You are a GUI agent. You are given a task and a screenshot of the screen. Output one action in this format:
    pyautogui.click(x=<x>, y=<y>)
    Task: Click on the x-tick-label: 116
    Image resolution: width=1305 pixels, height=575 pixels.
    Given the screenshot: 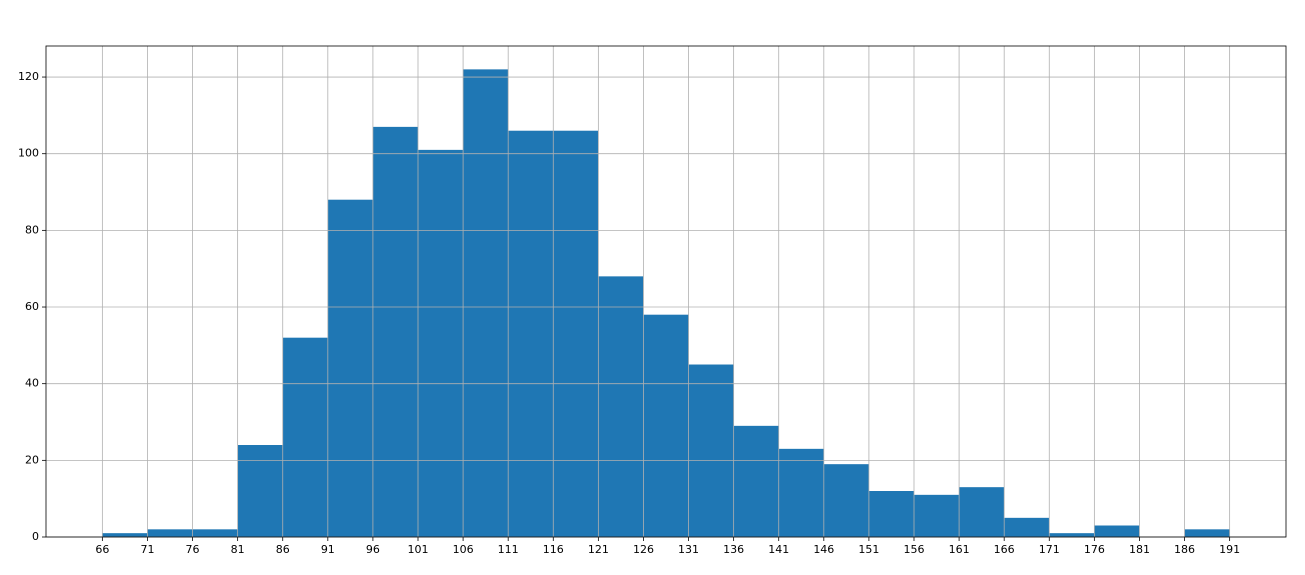 What is the action you would take?
    pyautogui.click(x=553, y=549)
    